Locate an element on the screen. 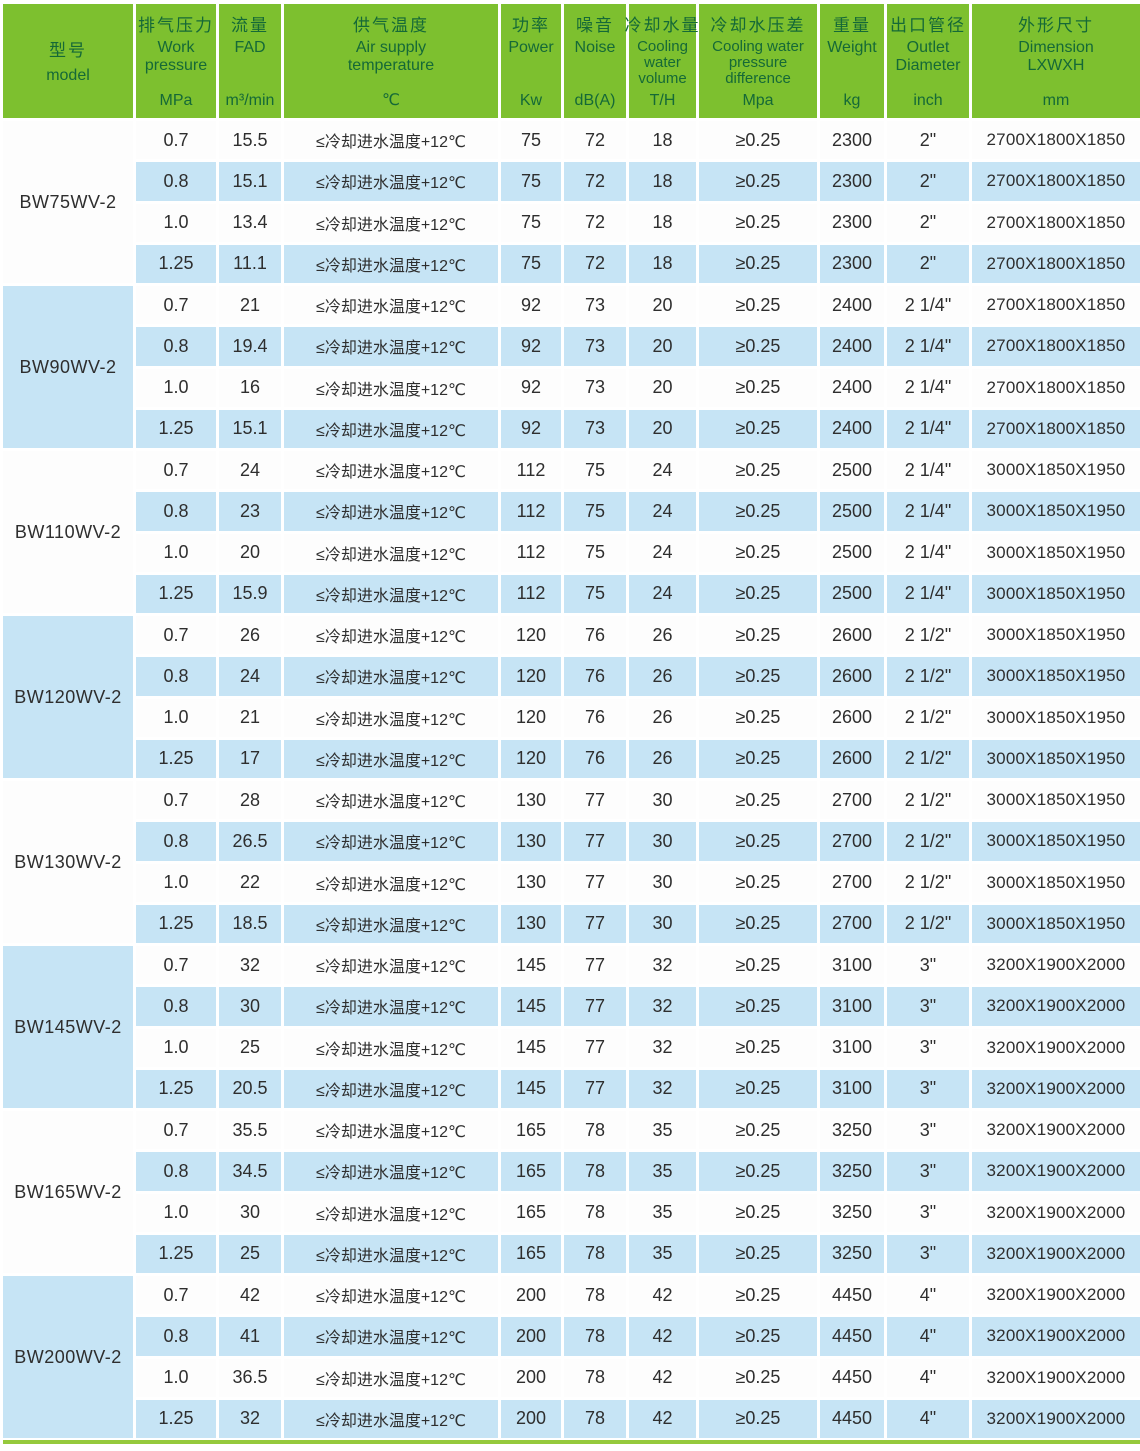 Image resolution: width=1140 pixels, height=1451 pixels. cell-weight: 2700 is located at coordinates (852, 882).